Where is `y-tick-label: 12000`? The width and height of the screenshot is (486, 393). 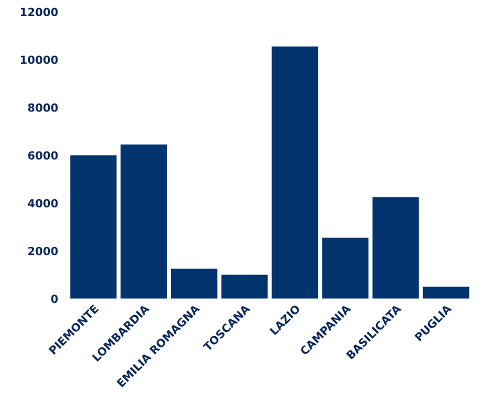
y-tick-label: 12000 is located at coordinates (39, 12).